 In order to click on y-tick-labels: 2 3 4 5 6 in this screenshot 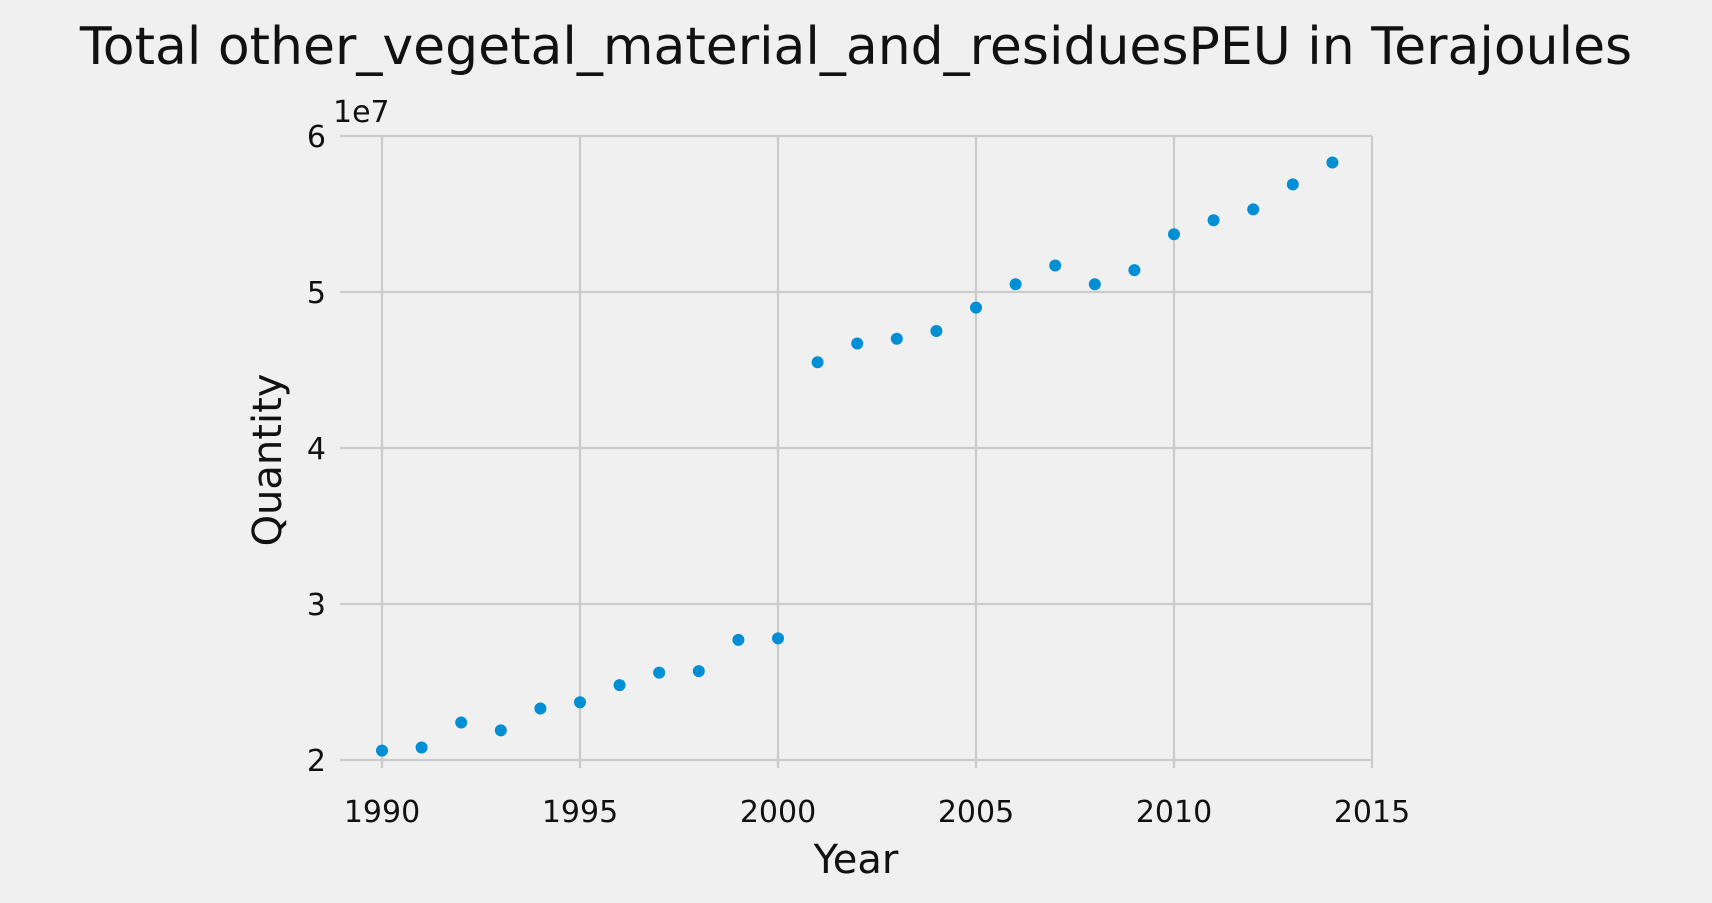, I will do `click(316, 449)`.